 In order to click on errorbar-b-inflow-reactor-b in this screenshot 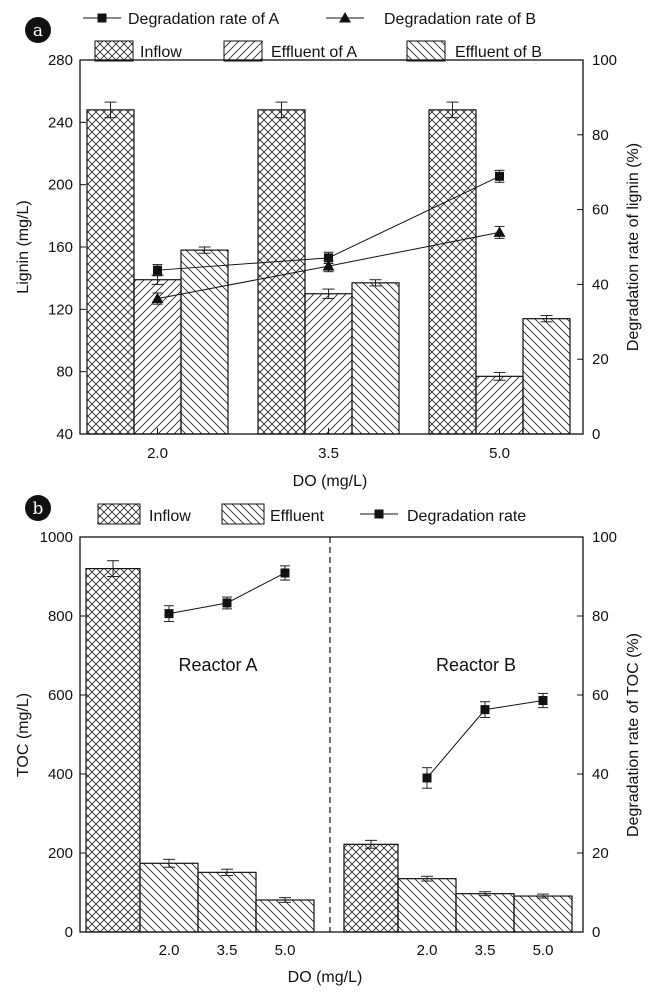, I will do `click(371, 844)`.